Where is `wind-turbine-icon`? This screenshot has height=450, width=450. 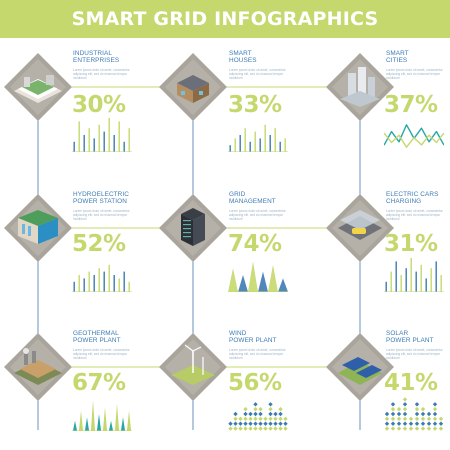
wind-turbine-icon is located at coordinates (193, 367).